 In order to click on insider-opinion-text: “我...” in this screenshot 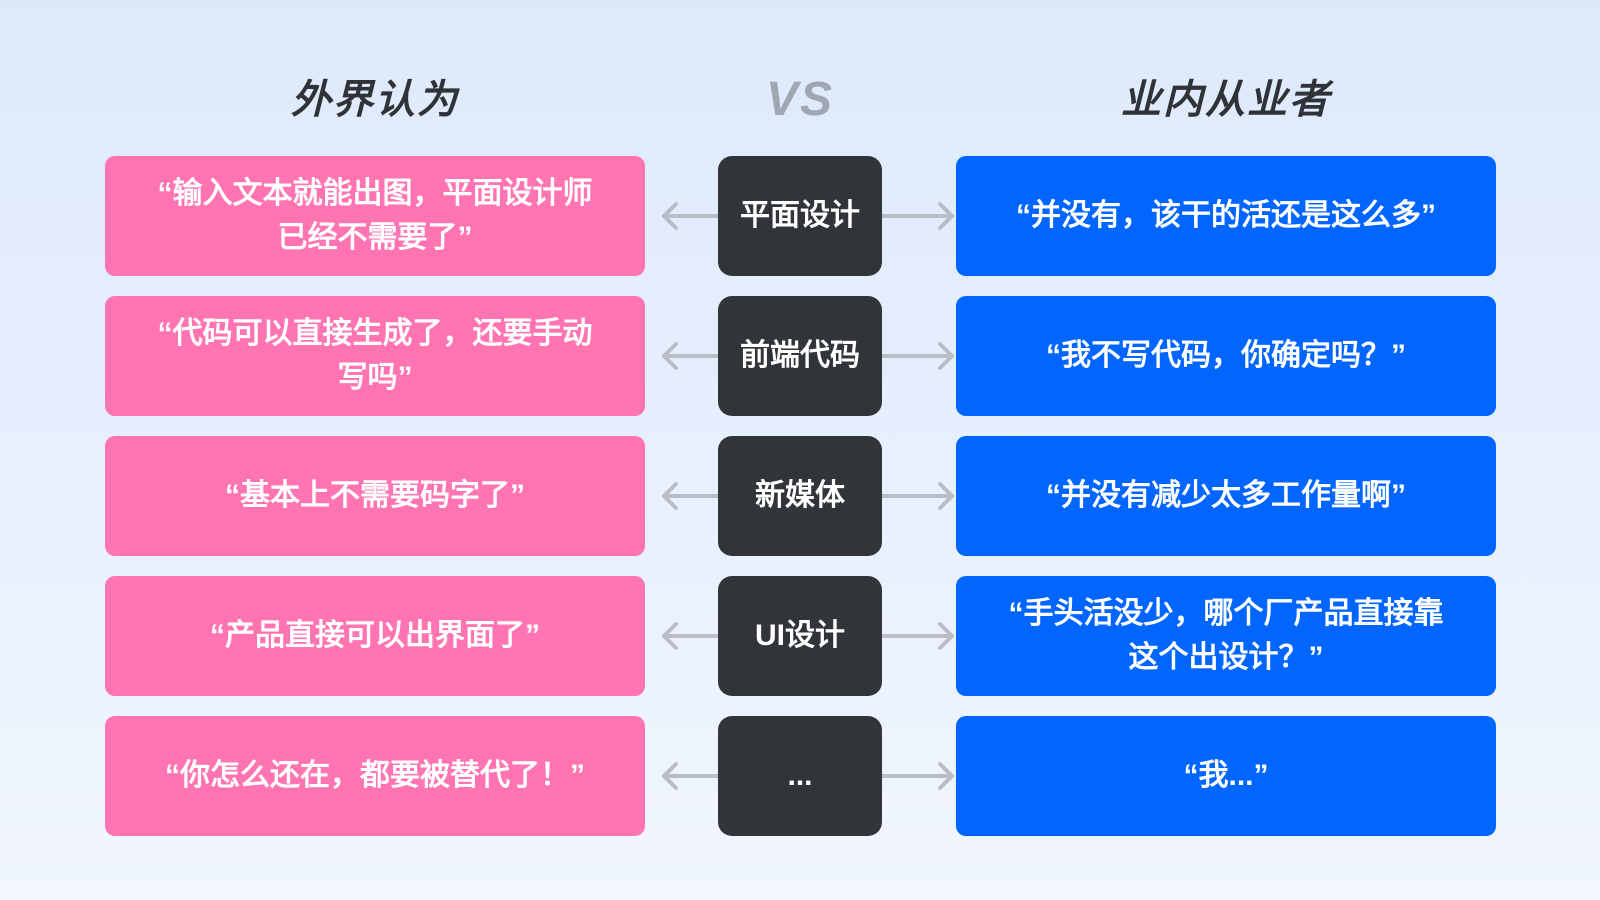, I will do `click(1226, 775)`.